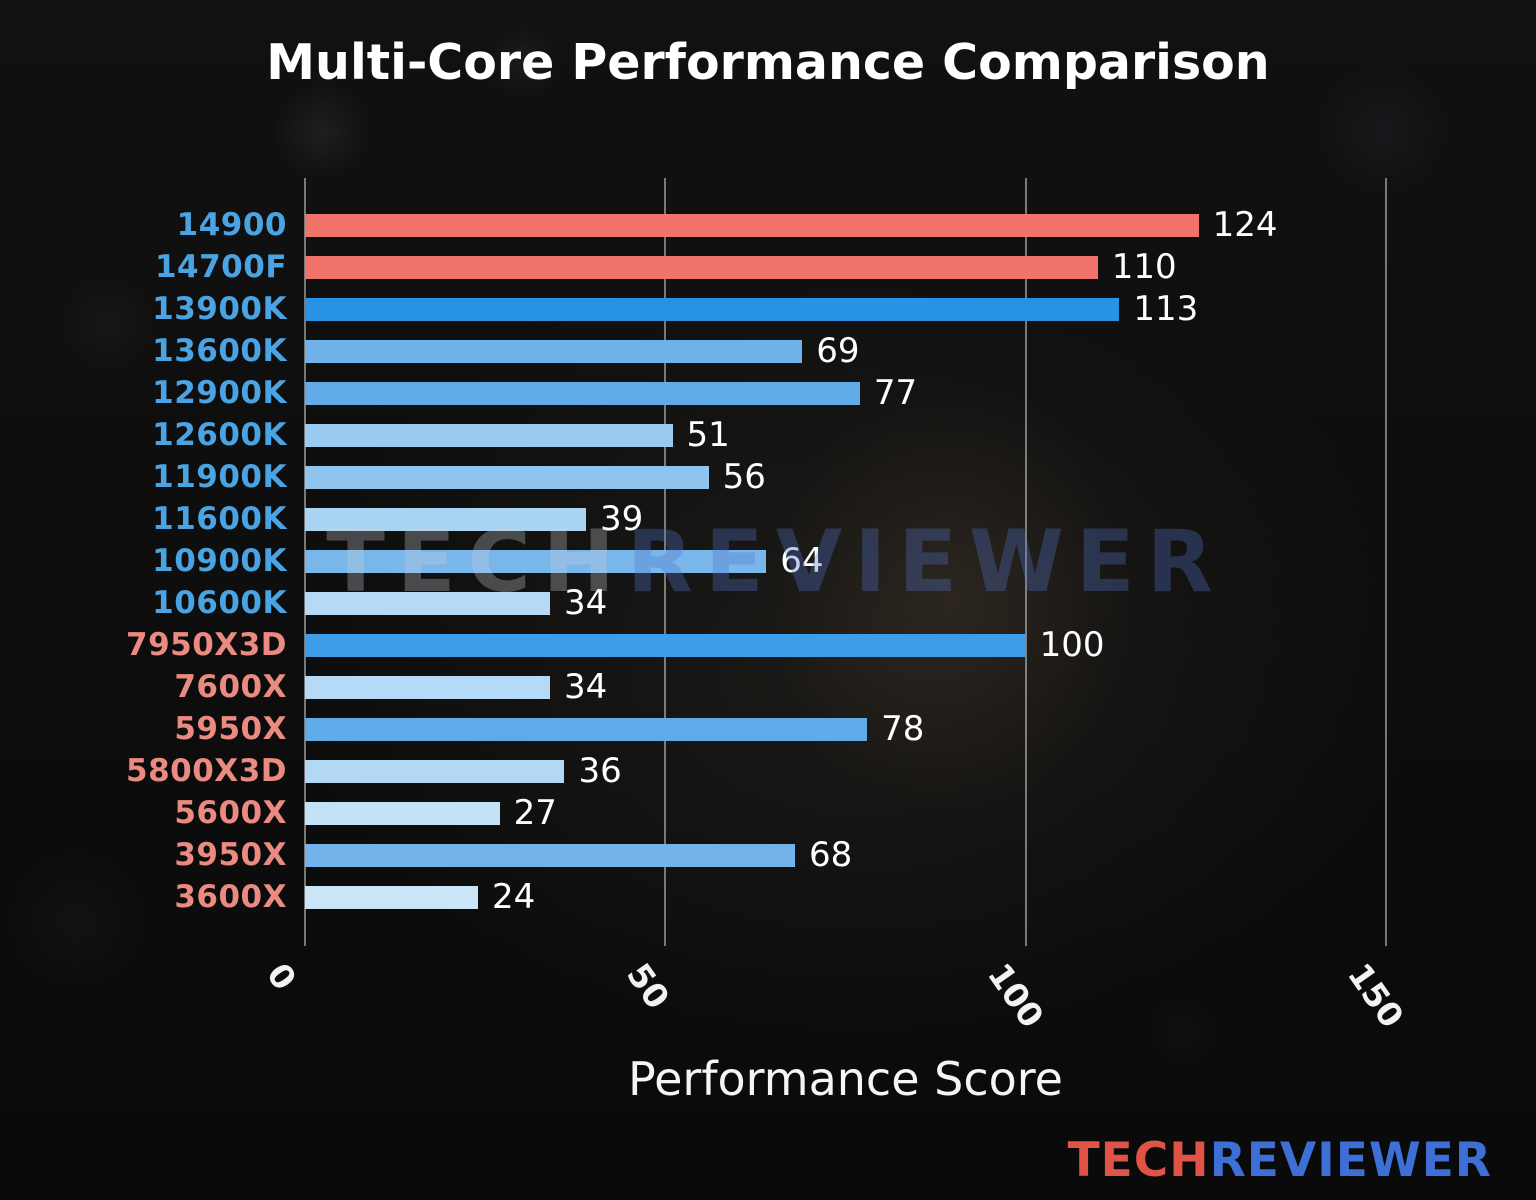 The width and height of the screenshot is (1536, 1200). What do you see at coordinates (845, 435) in the screenshot?
I see `bar-row: 51` at bounding box center [845, 435].